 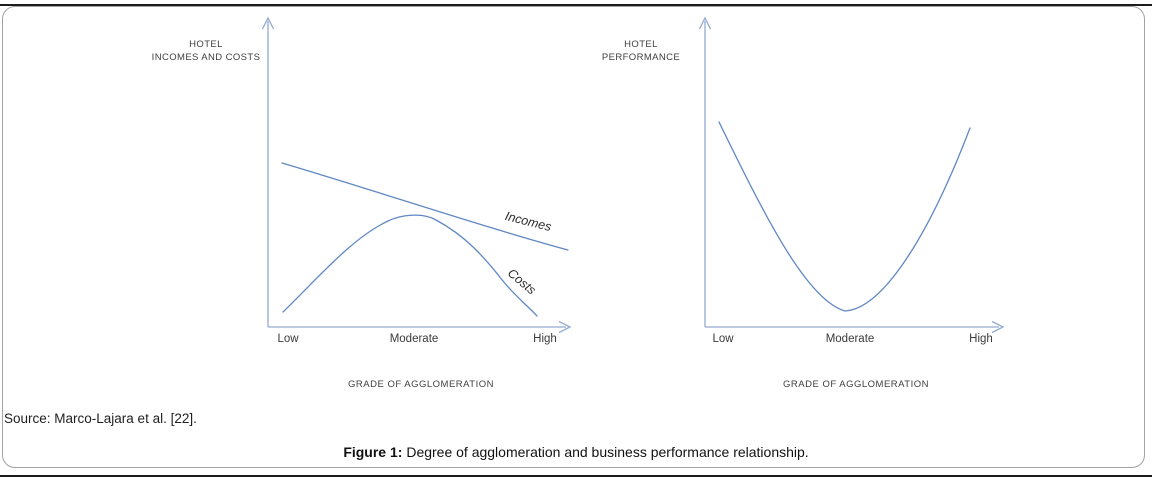 I want to click on figure-caption-label: Figure 1:, so click(x=373, y=452).